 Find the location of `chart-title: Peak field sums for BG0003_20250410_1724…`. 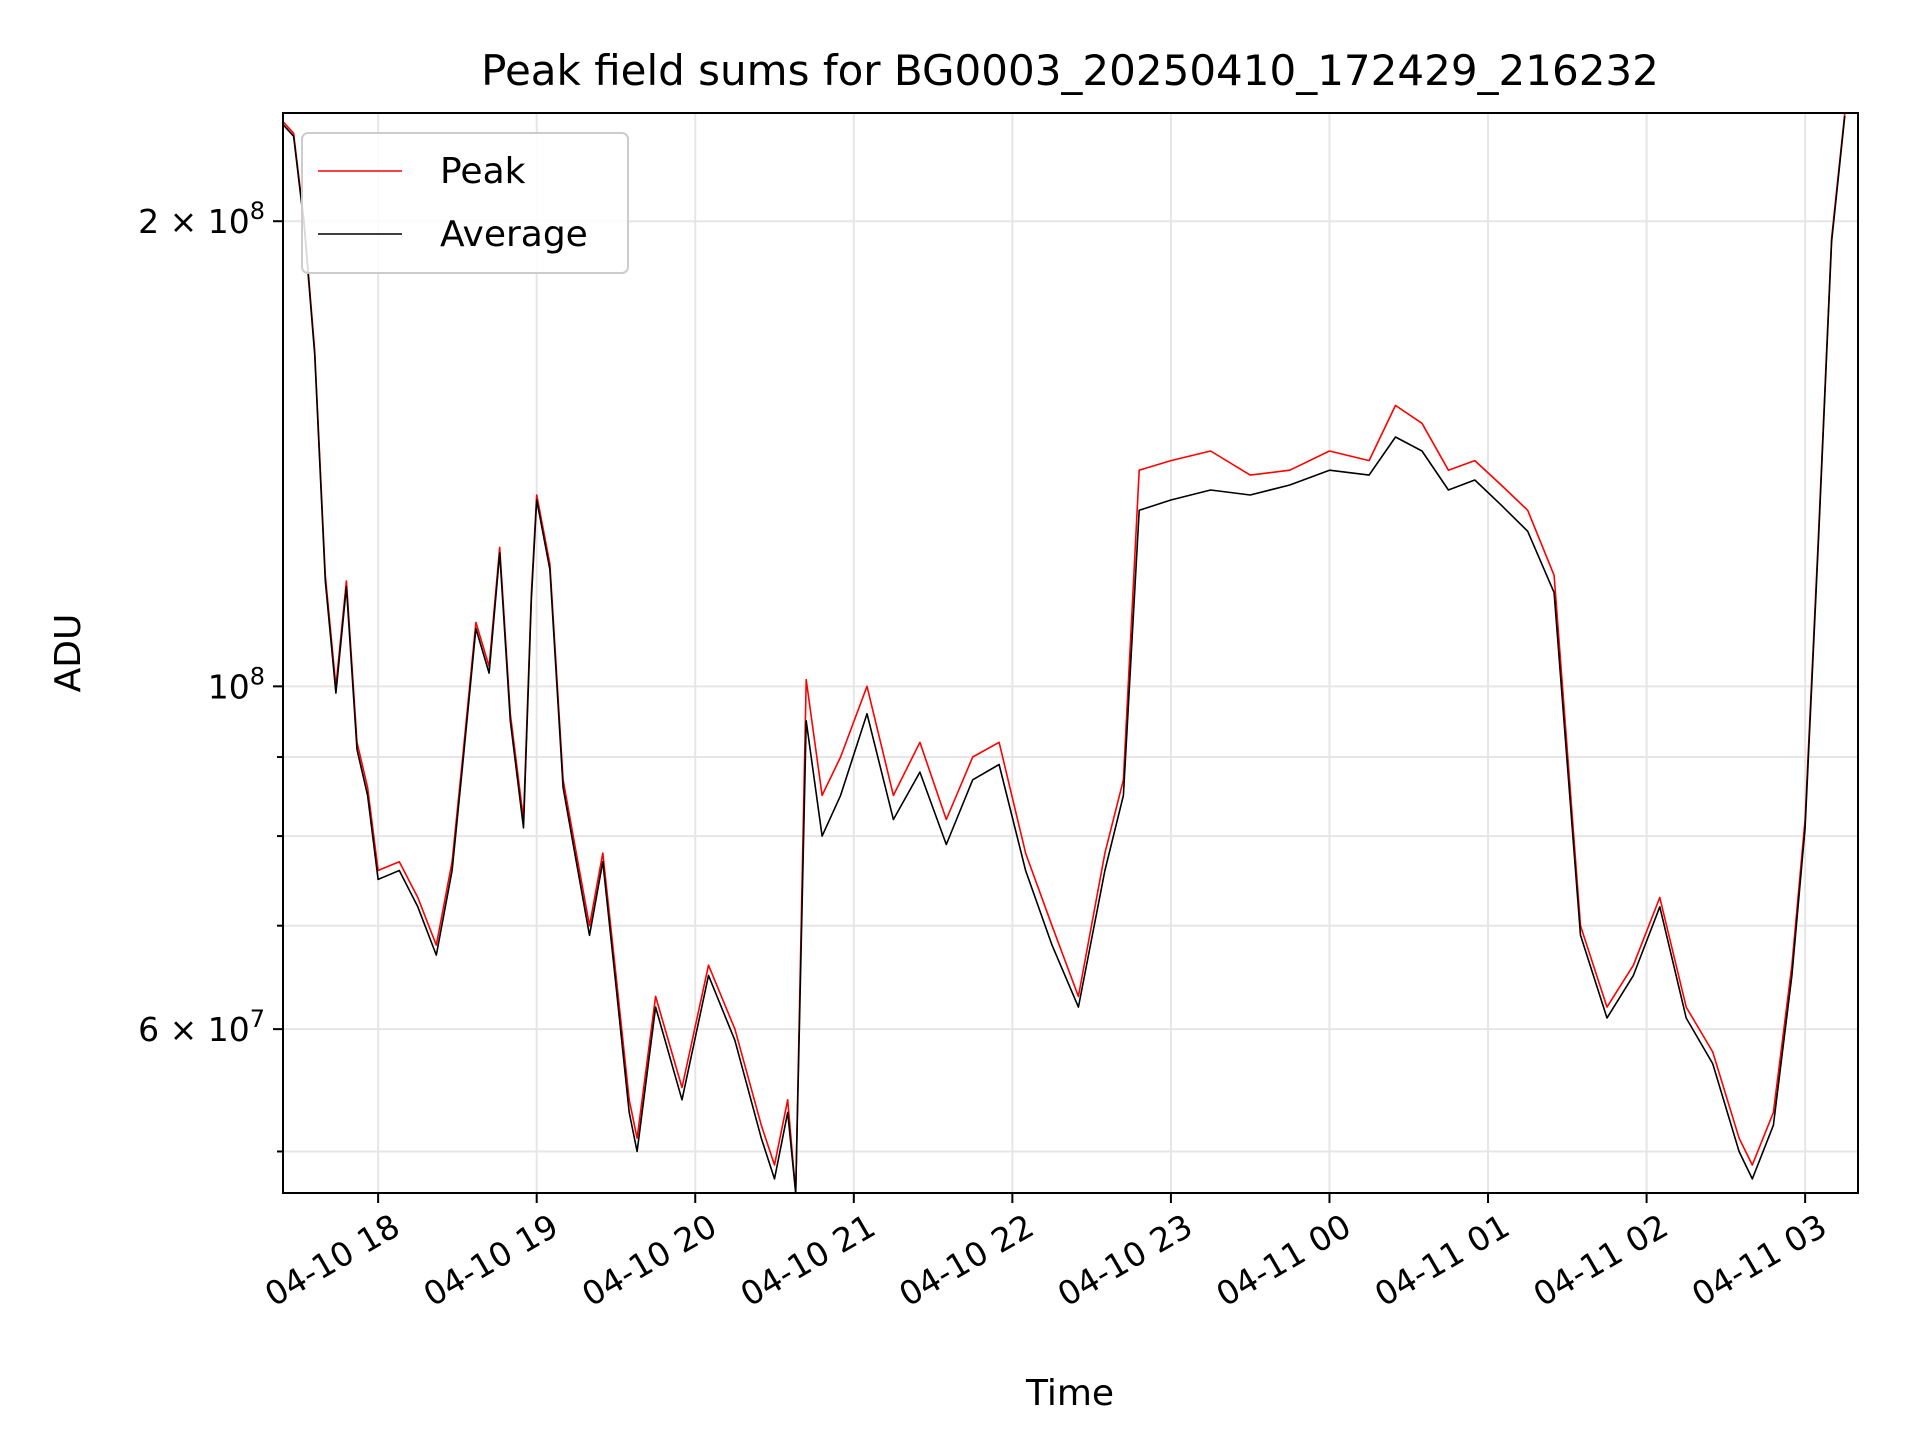

chart-title: Peak field sums for BG0003_20250410_1724… is located at coordinates (1070, 70).